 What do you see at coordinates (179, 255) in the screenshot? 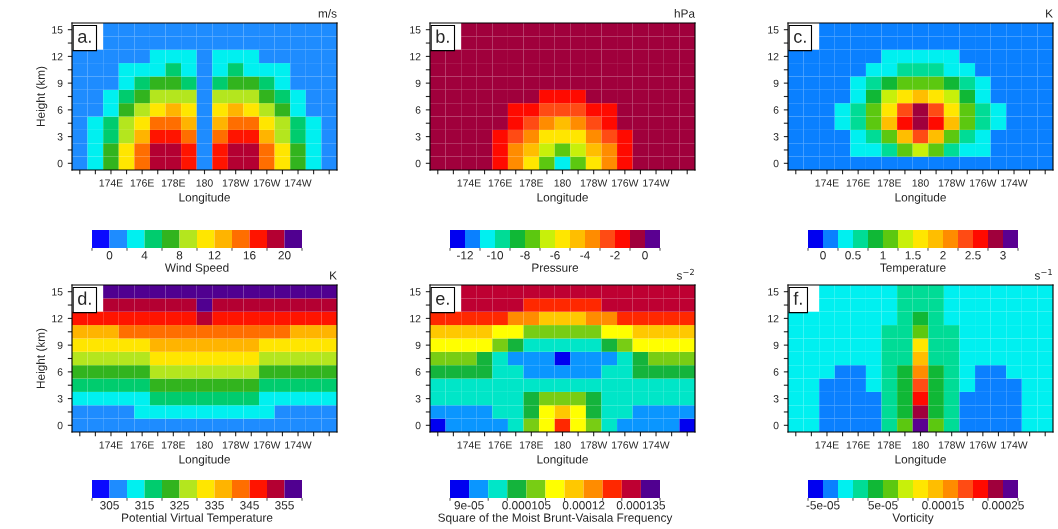
I see `color-bar-label: 8` at bounding box center [179, 255].